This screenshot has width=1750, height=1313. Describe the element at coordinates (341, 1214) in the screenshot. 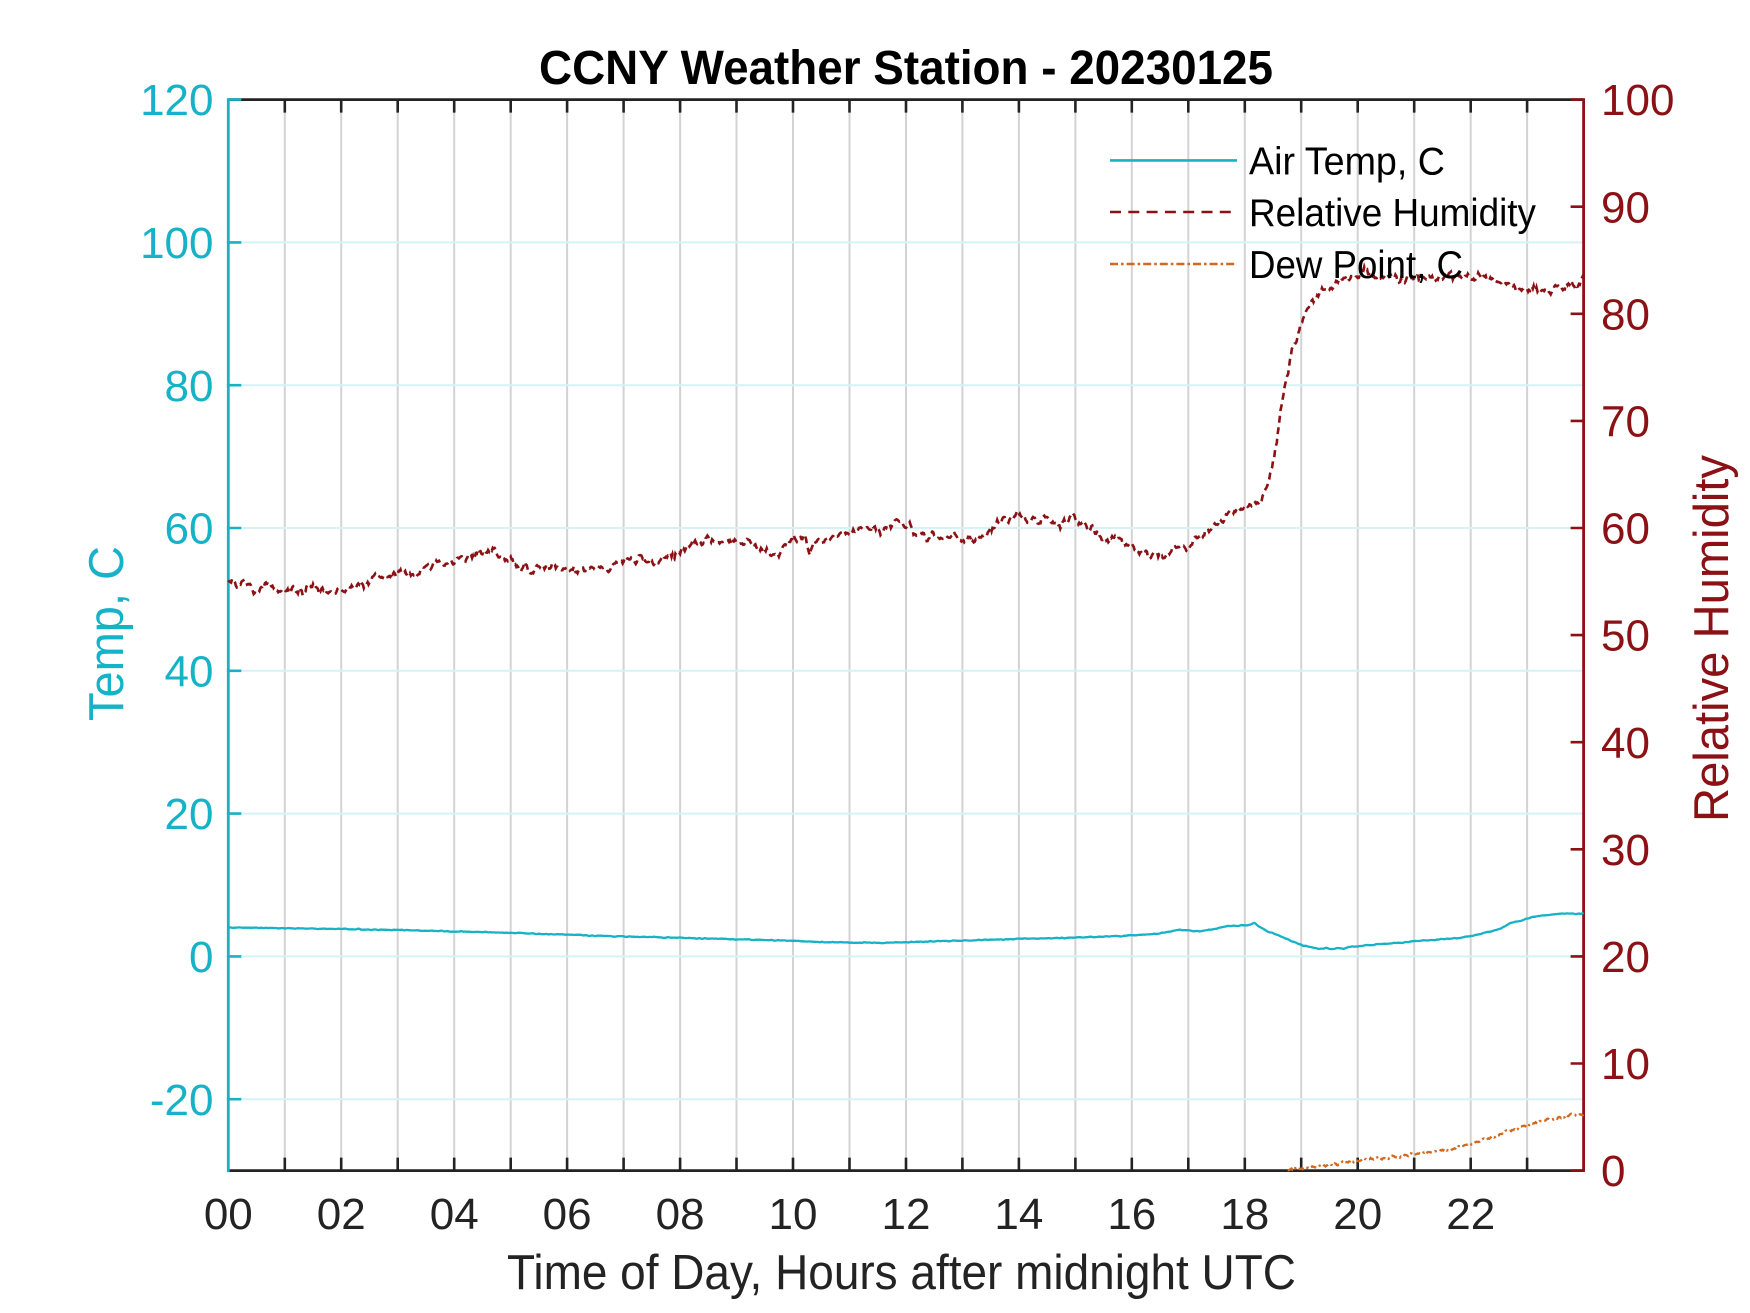

I see `svg-text: 02` at that location.